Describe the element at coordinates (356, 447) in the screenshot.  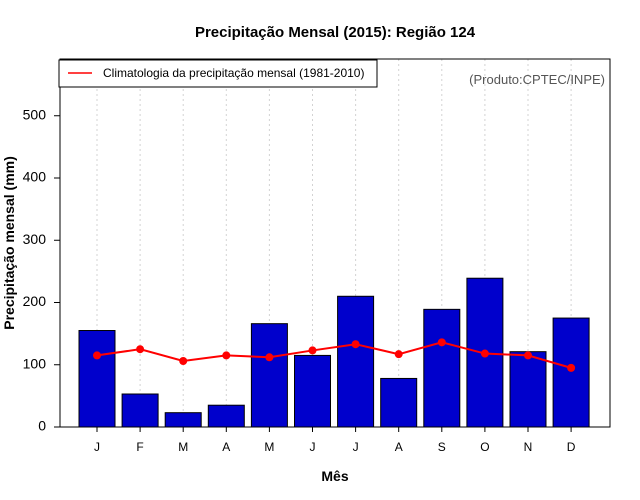
I see `x-tick-label-6: J` at that location.